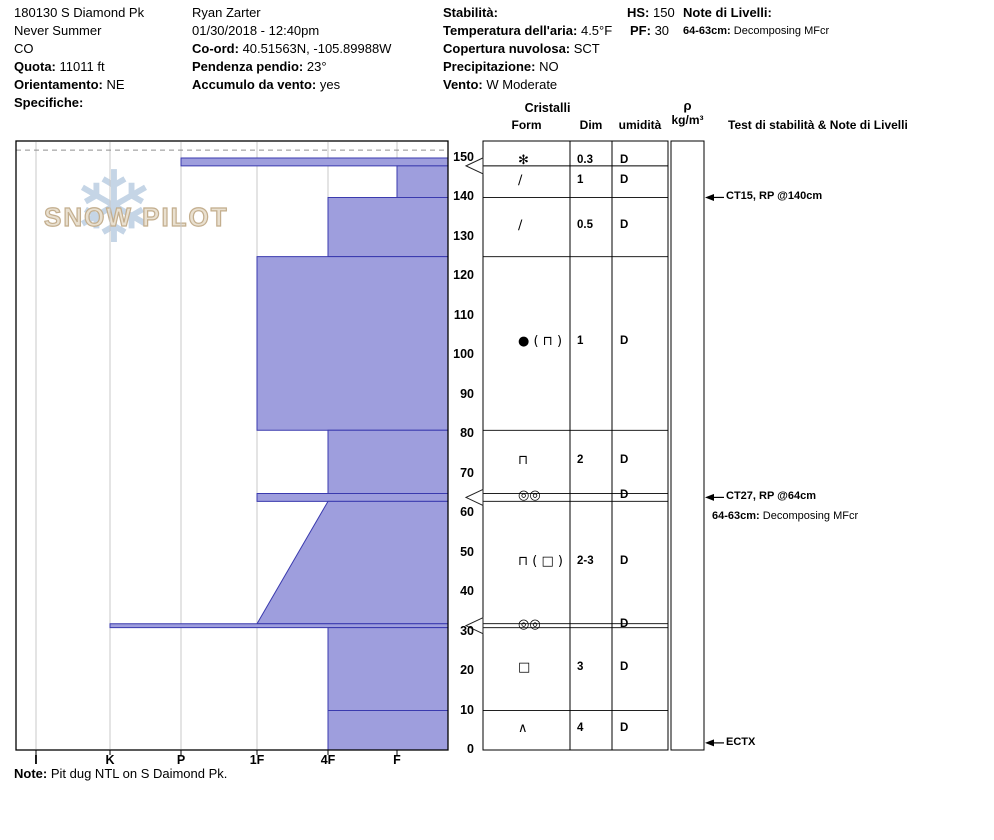  I want to click on pf-row: PF: 30, so click(649, 30).